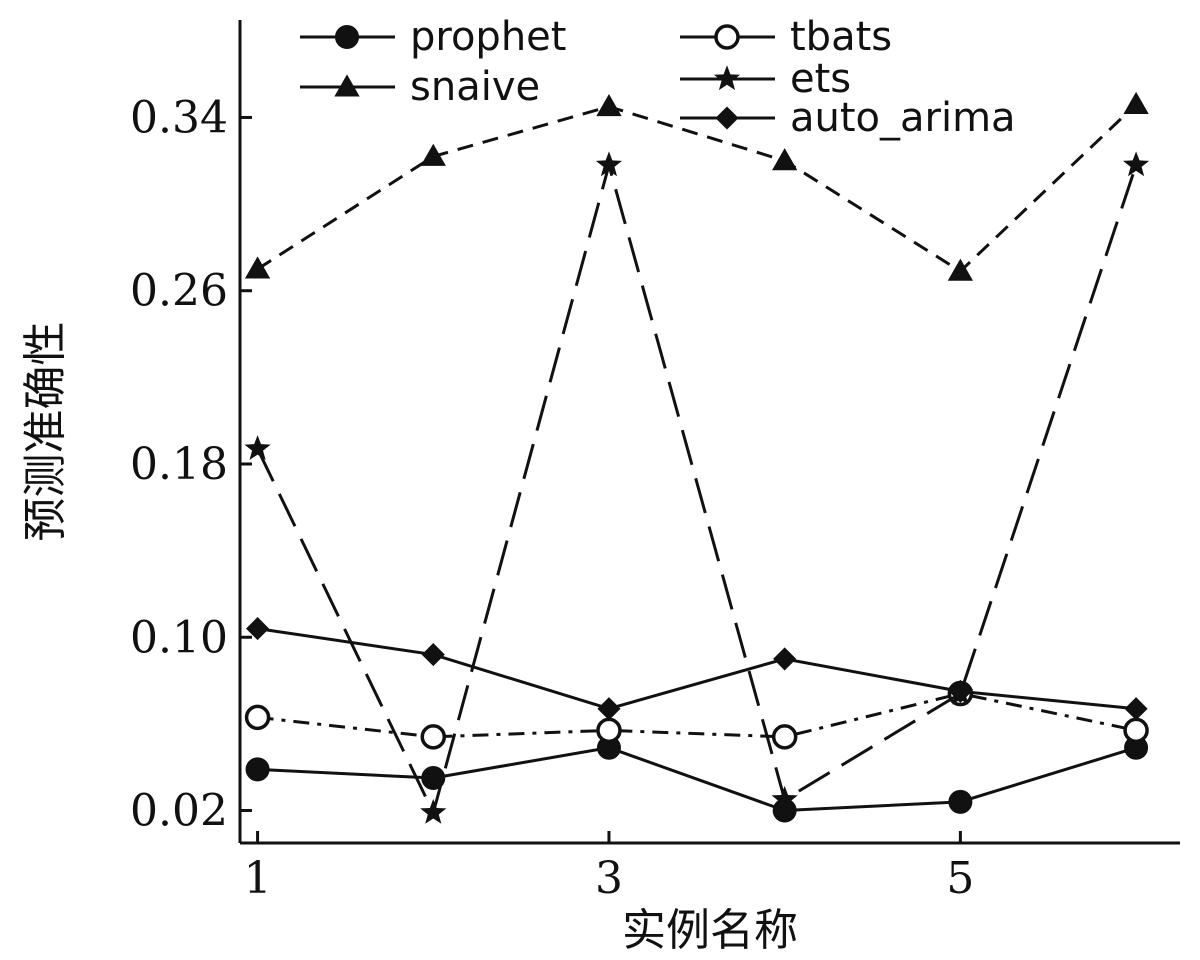 Image resolution: width=1200 pixels, height=960 pixels. Describe the element at coordinates (179, 637) in the screenshot. I see `y-tick-label: 0.10` at that location.